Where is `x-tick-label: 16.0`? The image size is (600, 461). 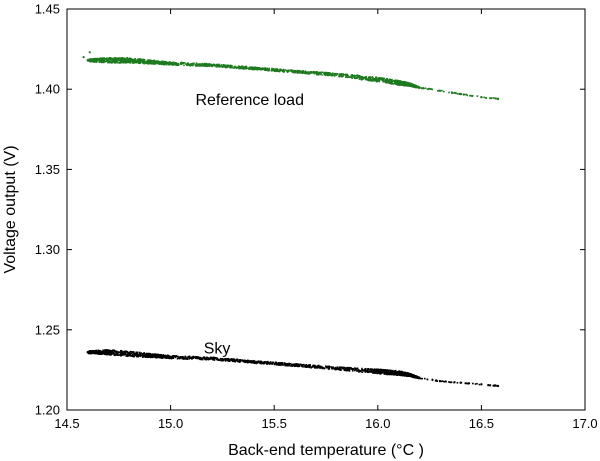 x-tick-label: 16.0 is located at coordinates (377, 423).